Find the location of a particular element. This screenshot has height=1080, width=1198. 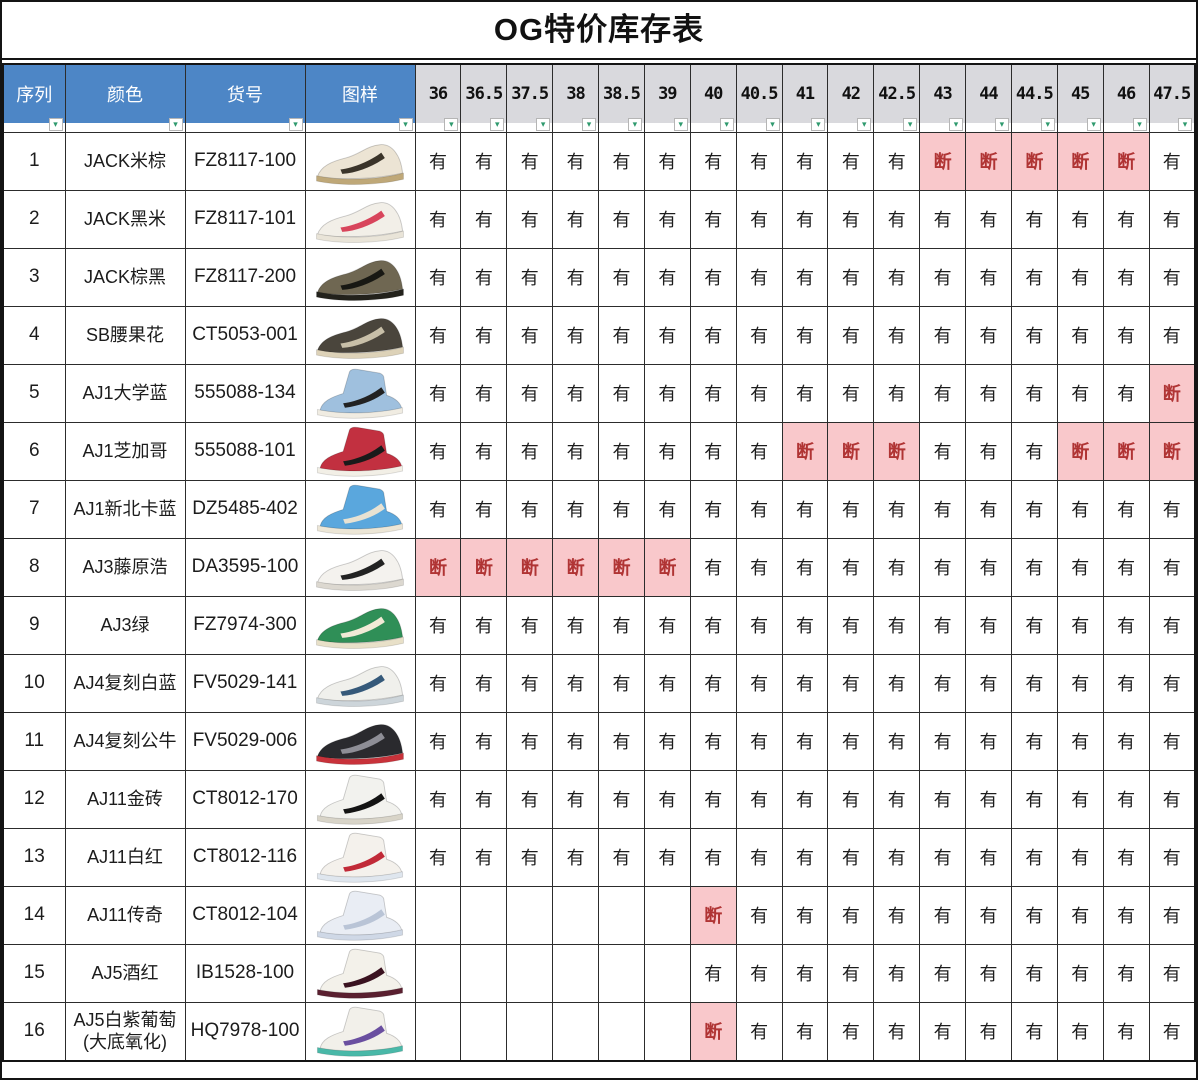

code-cell: DZ5485-402 is located at coordinates (245, 509).